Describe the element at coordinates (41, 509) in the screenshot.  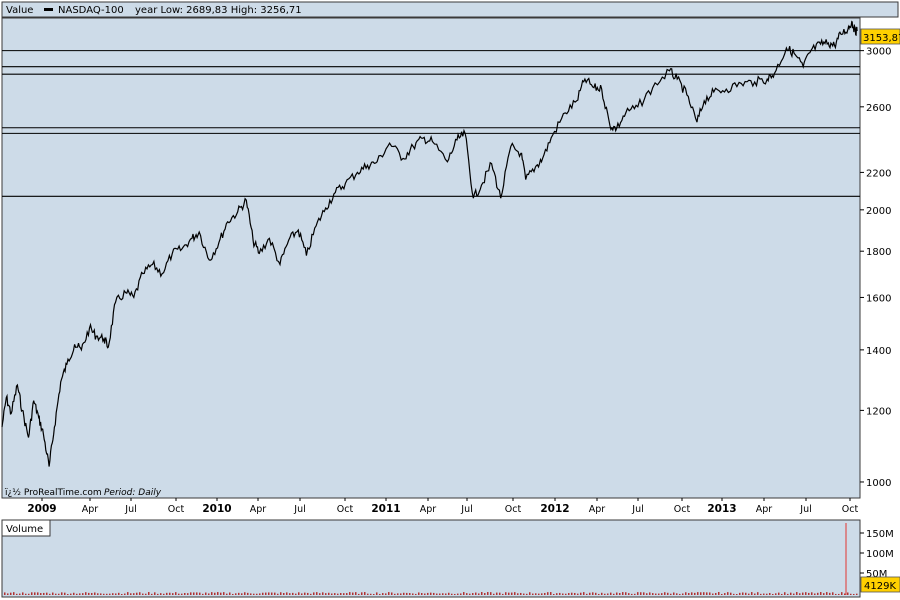
I see `x-tick-label: 2009` at that location.